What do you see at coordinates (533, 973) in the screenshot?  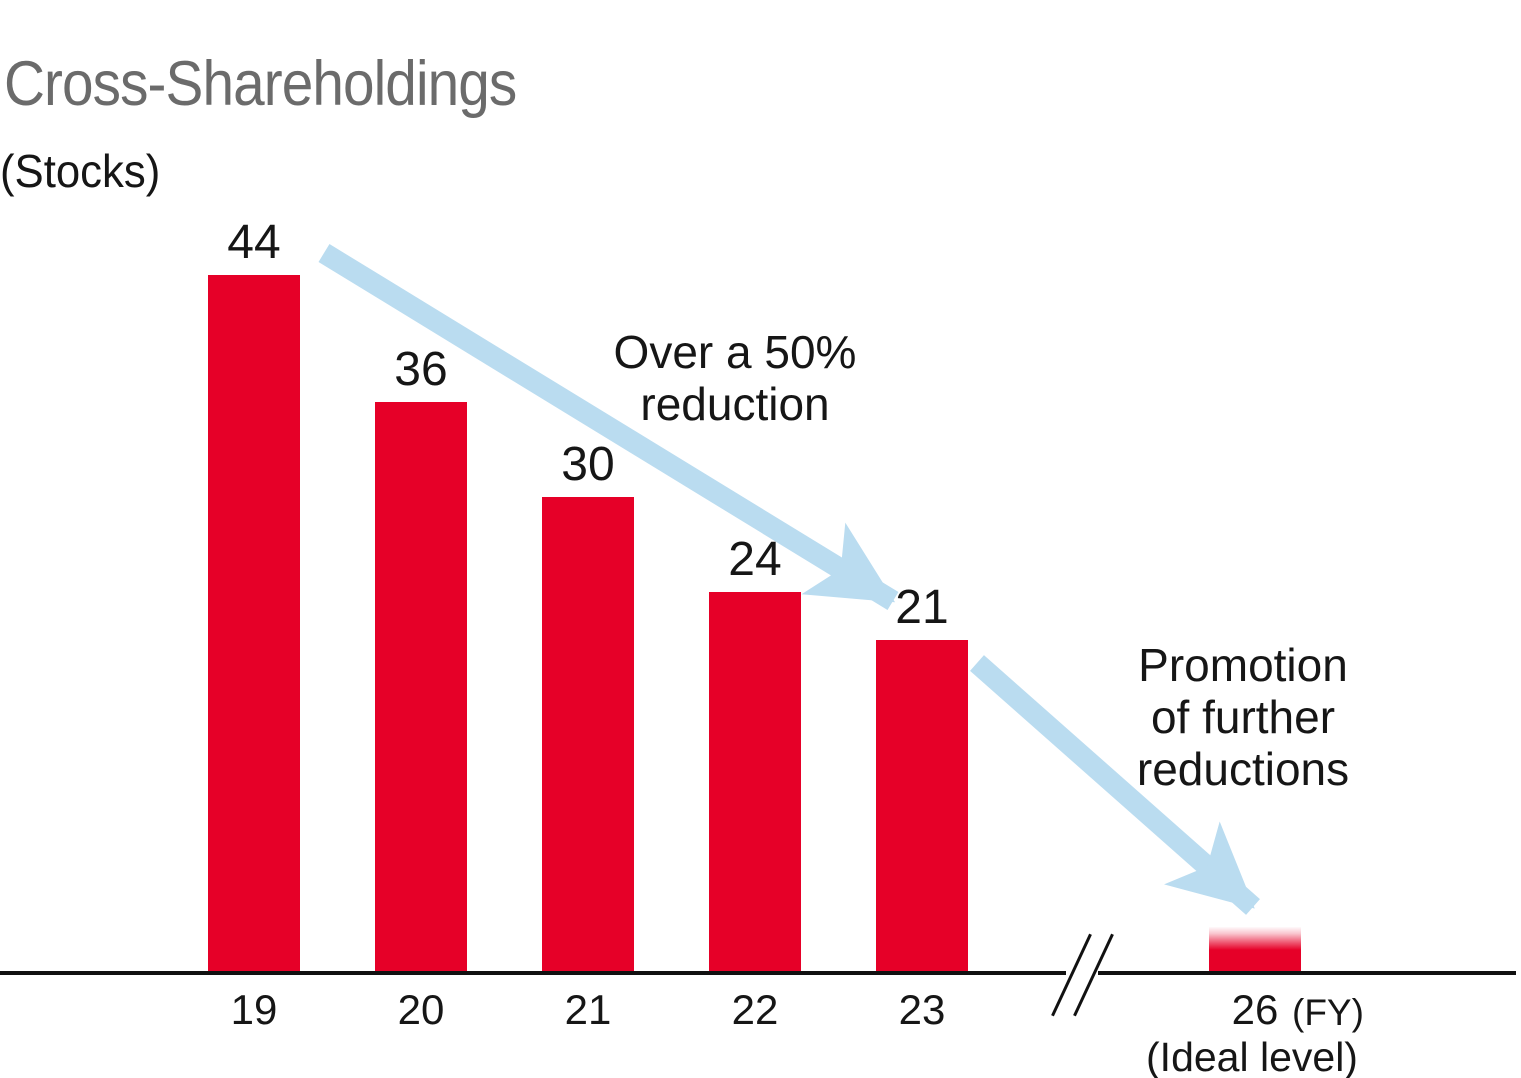 I see `x-axis-line-left` at bounding box center [533, 973].